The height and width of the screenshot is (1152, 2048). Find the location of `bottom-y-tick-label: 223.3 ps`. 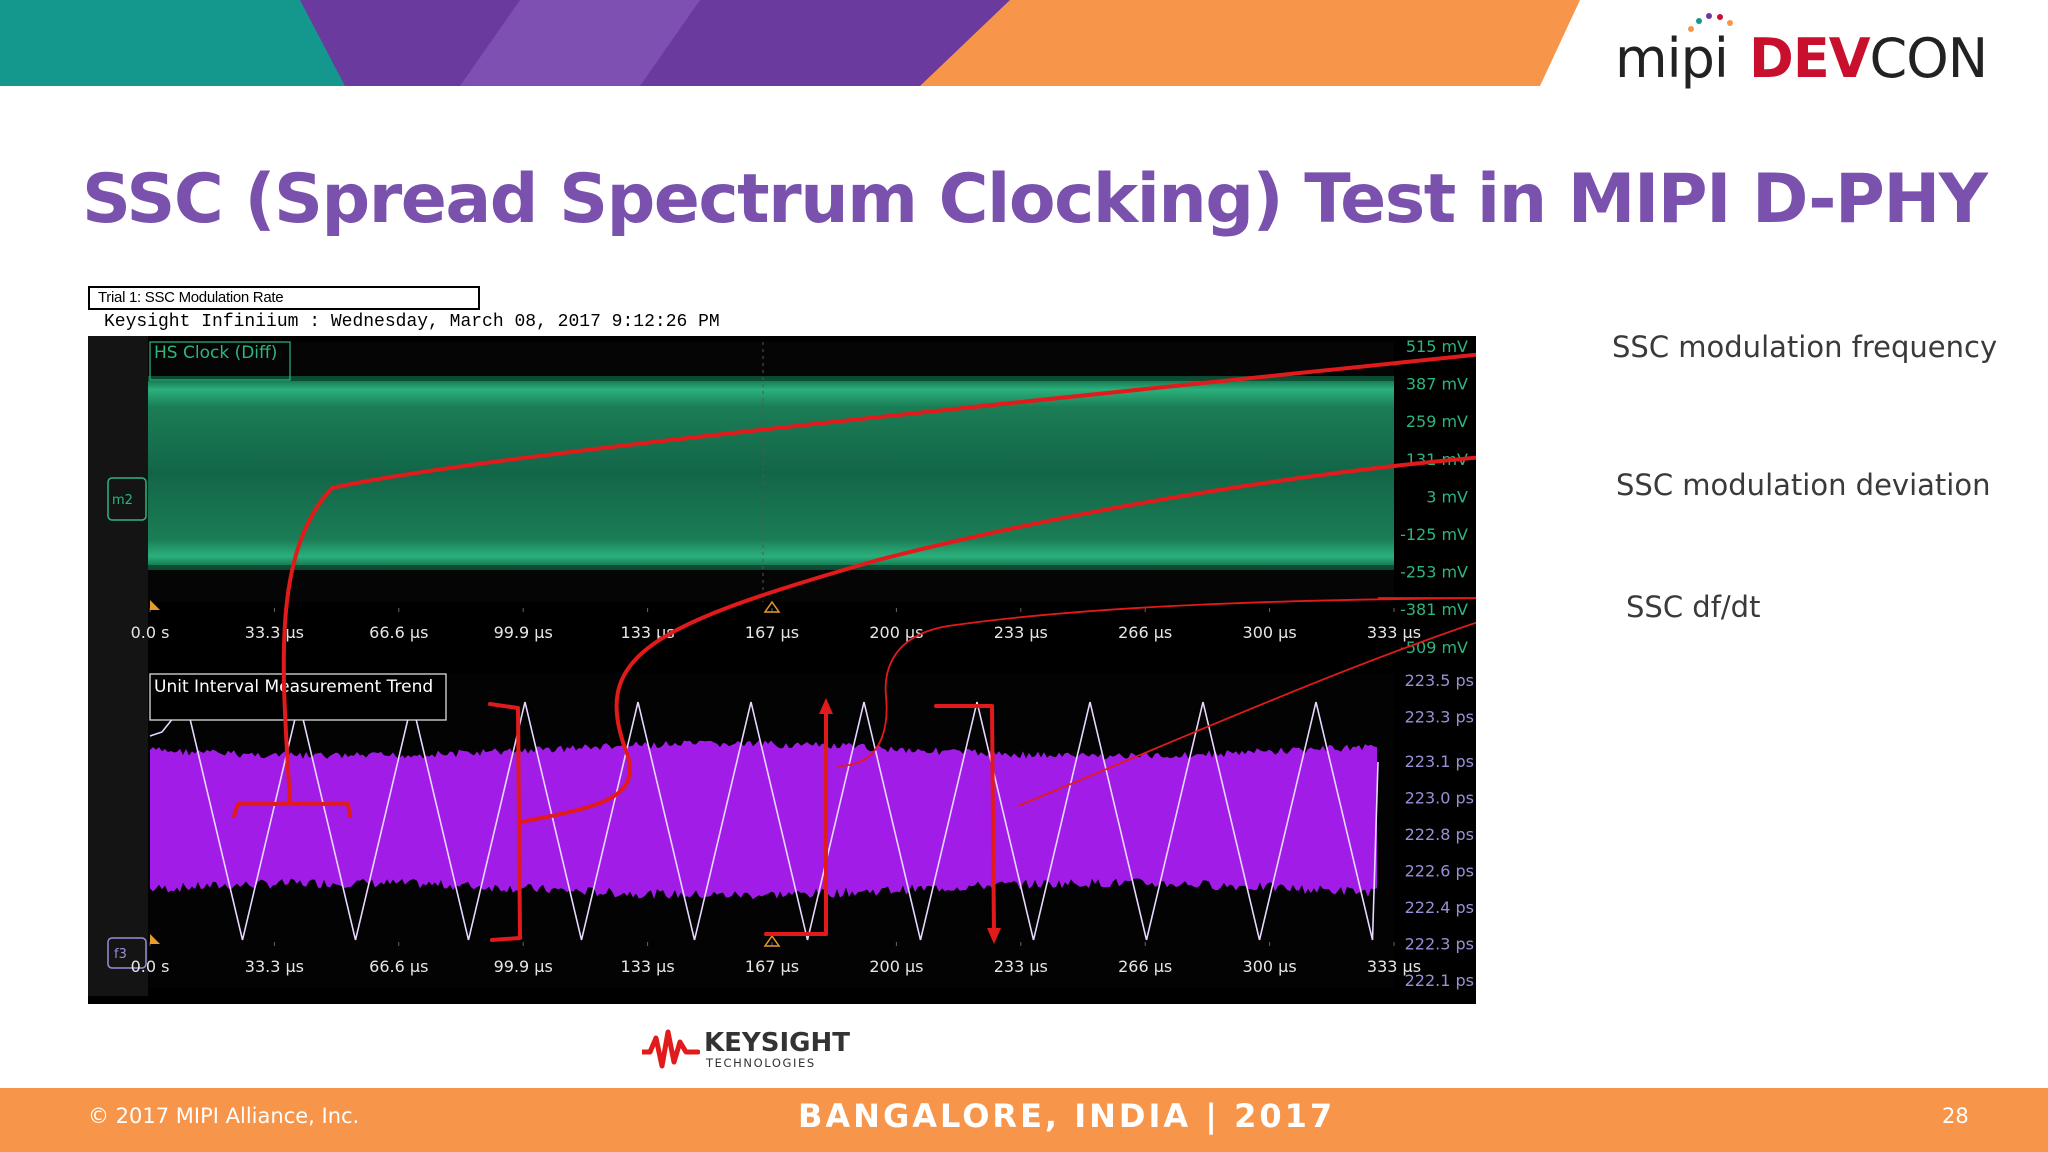

bottom-y-tick-label: 223.3 ps is located at coordinates (1439, 717).